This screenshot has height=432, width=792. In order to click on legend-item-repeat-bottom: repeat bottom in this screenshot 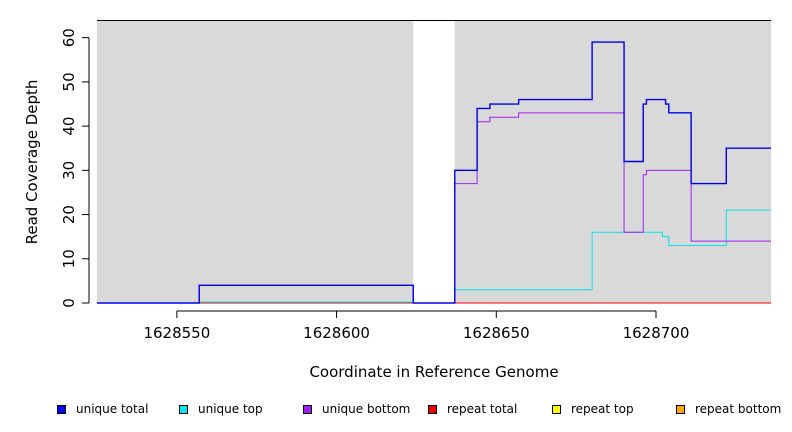, I will do `click(728, 409)`.